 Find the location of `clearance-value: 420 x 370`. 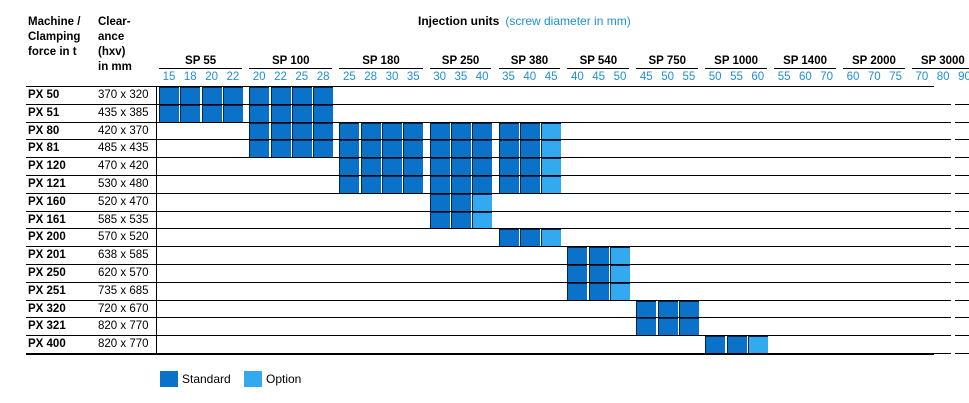

clearance-value: 420 x 370 is located at coordinates (123, 130).